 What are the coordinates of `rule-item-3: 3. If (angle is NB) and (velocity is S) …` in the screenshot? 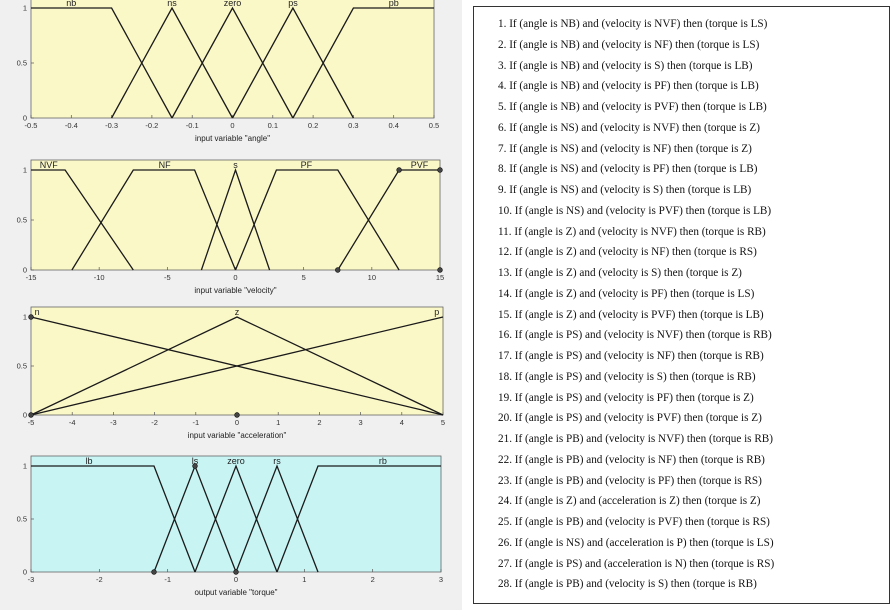 It's located at (625, 65).